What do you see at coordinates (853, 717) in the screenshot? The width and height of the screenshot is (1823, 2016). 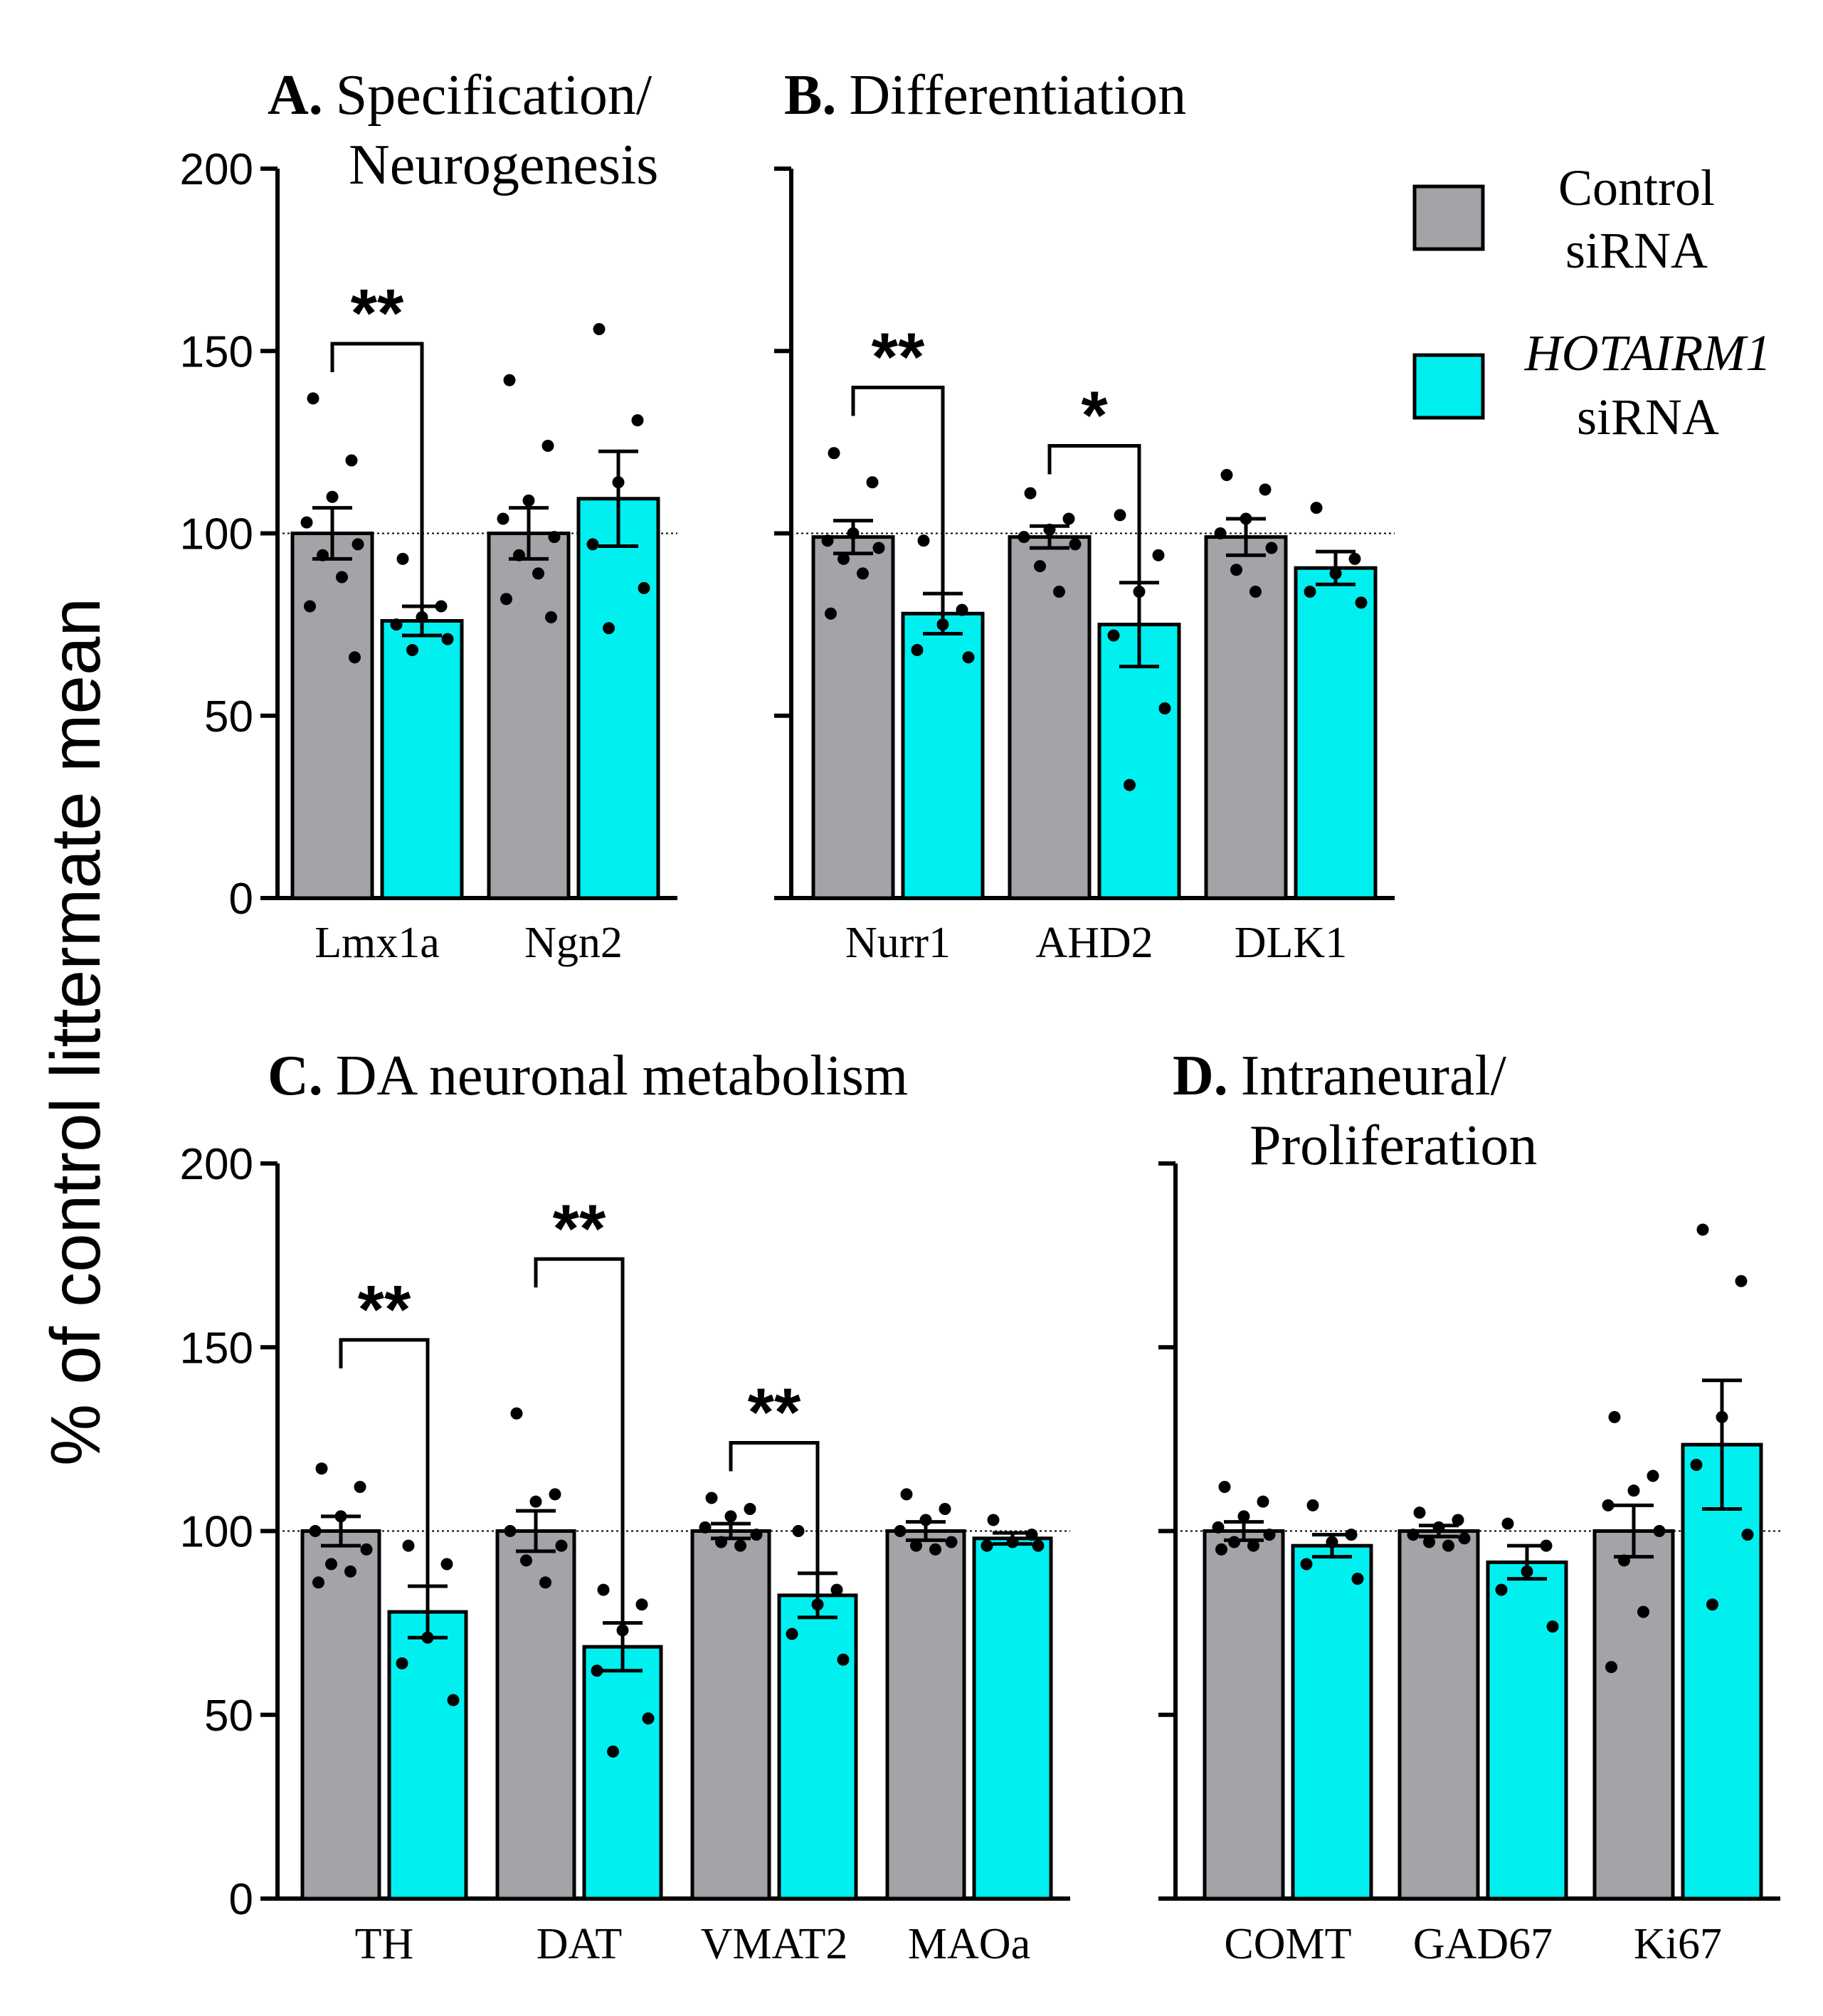 I see `bar-nurr1-control` at bounding box center [853, 717].